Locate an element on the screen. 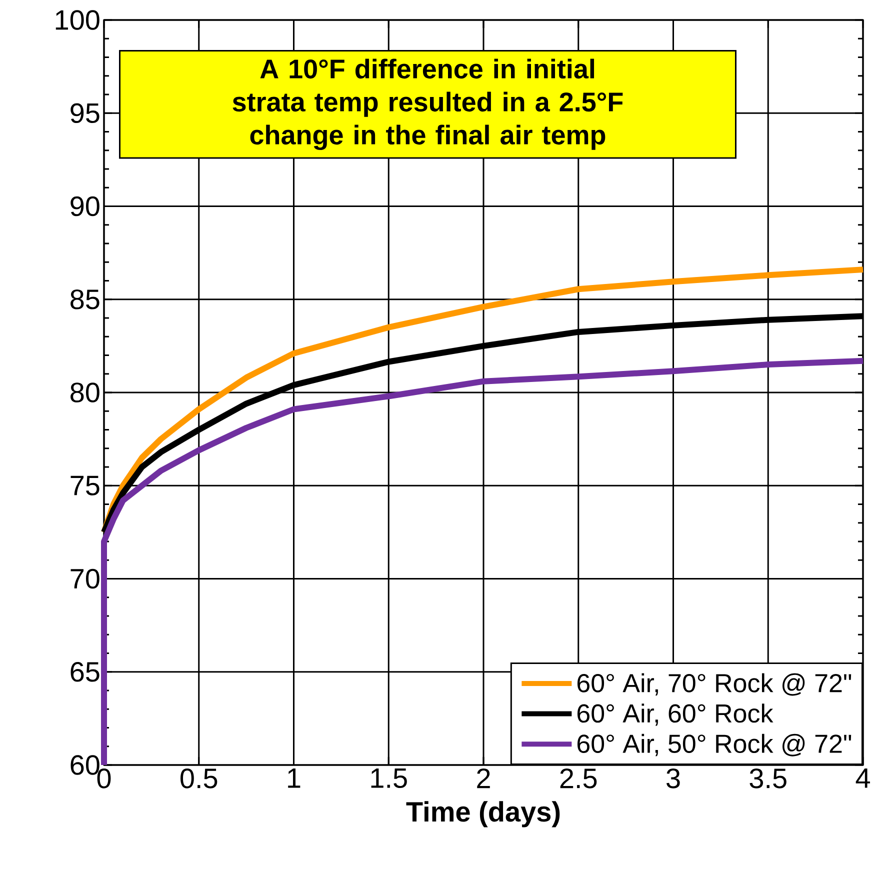 Image resolution: width=875 pixels, height=893 pixels. y-tick-label: 70 is located at coordinates (85, 578).